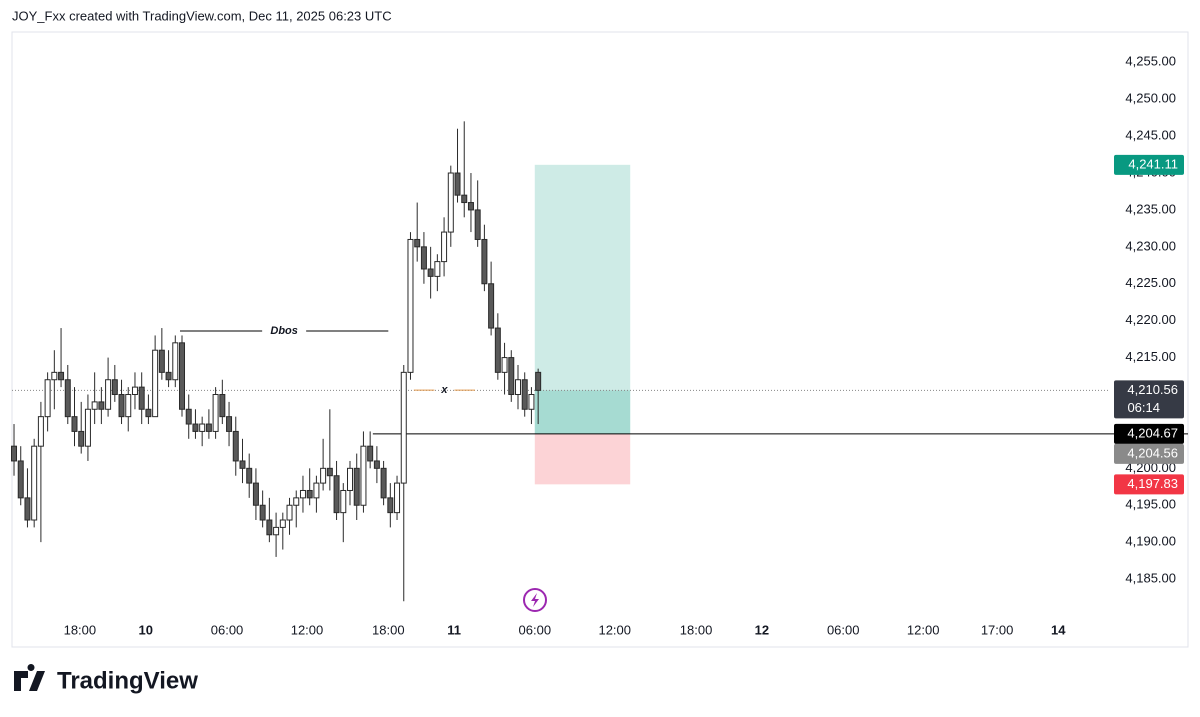 This screenshot has width=1200, height=717. Describe the element at coordinates (127, 680) in the screenshot. I see `brand: TradingView` at that location.